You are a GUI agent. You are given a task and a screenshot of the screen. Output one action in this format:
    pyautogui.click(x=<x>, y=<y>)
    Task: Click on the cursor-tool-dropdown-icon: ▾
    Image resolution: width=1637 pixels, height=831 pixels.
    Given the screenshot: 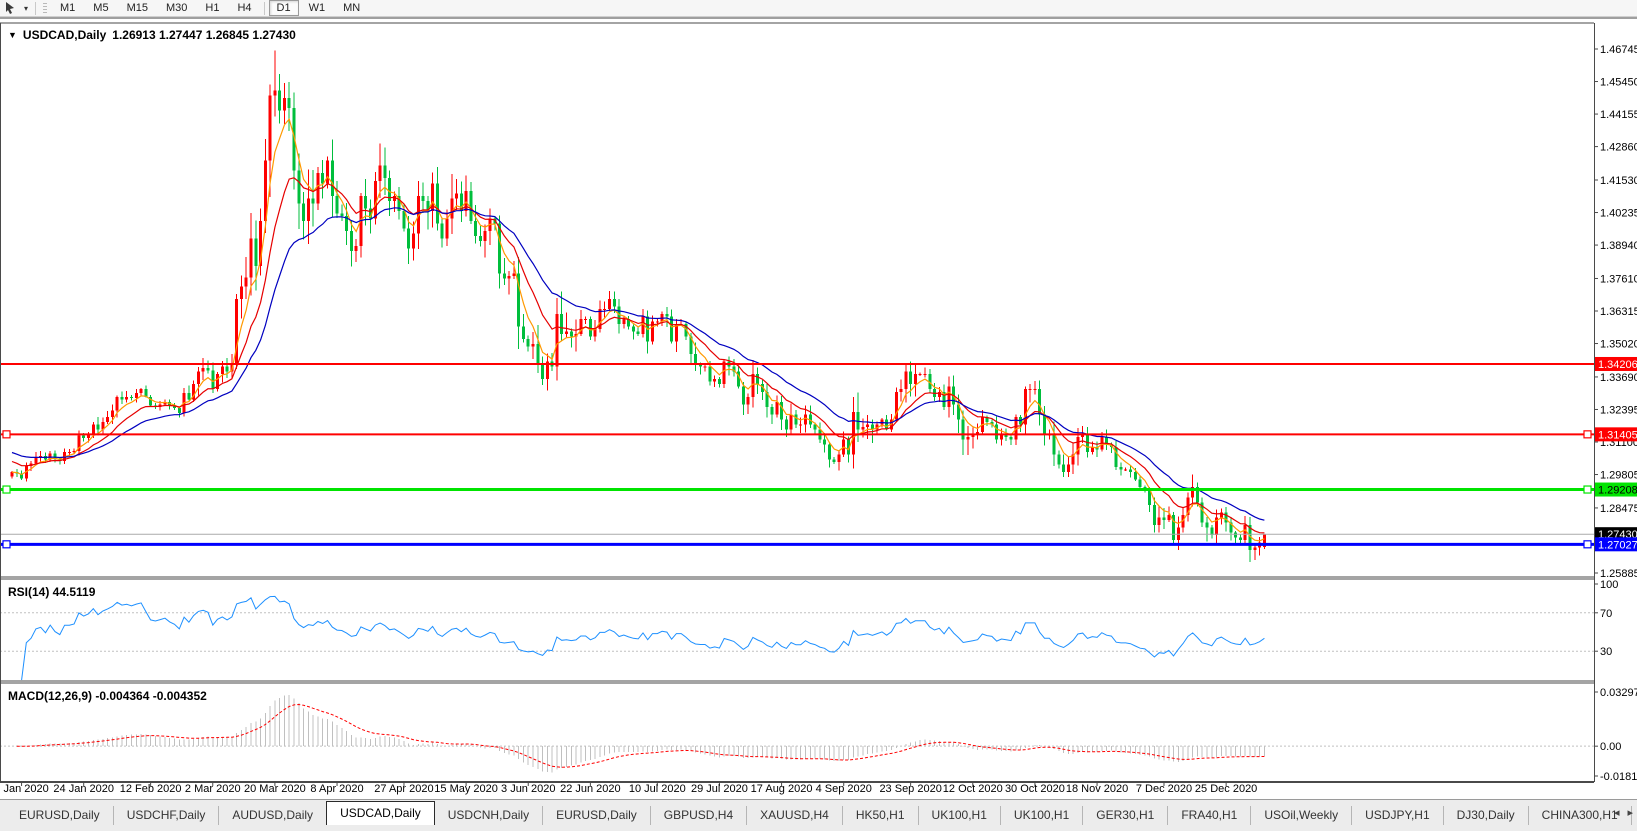 What is the action you would take?
    pyautogui.click(x=25, y=8)
    